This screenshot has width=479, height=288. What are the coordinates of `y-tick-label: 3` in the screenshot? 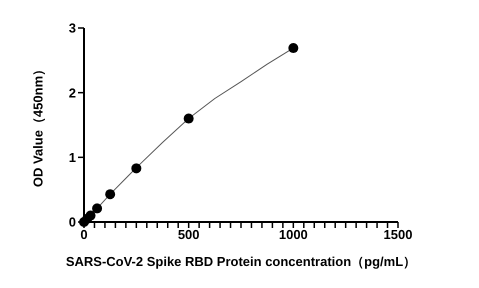 It's located at (72, 28).